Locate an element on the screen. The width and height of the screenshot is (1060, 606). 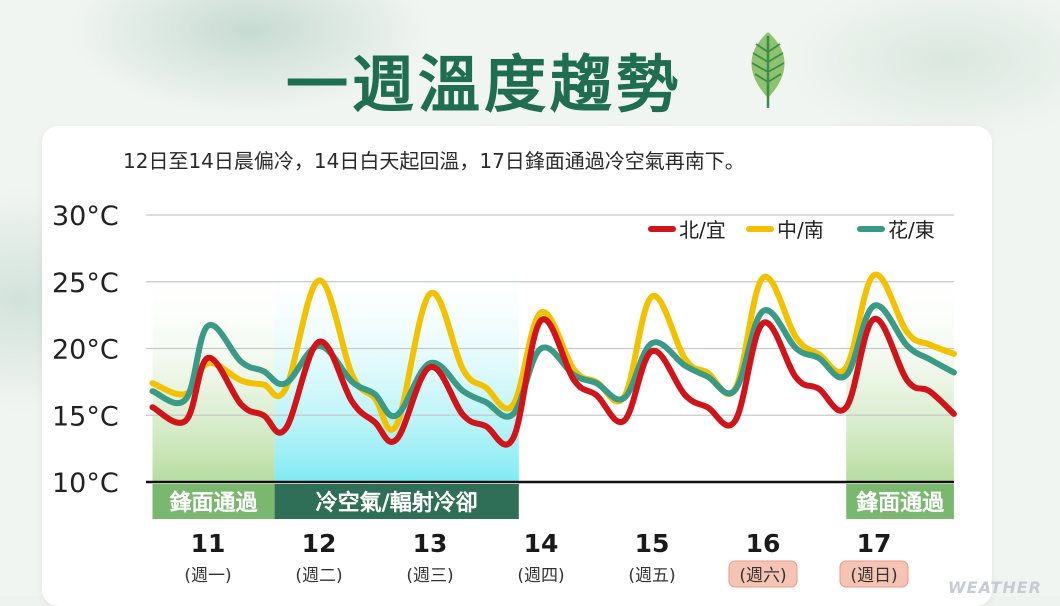
legend-label-north: 北/宜 is located at coordinates (702, 230).